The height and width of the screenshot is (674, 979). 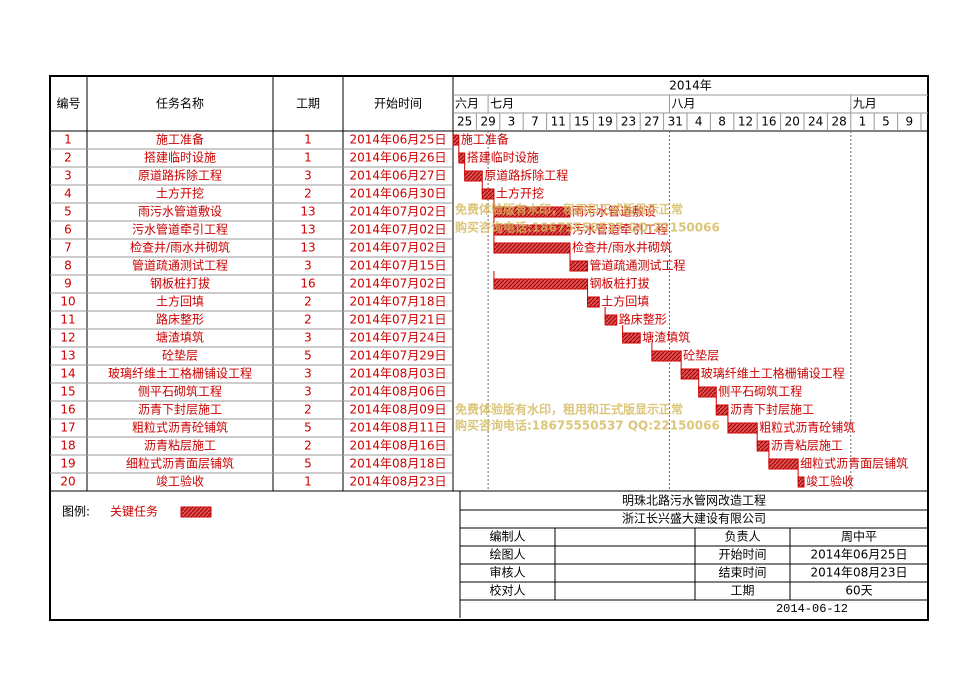 I want to click on task-id: 18, so click(x=67, y=446).